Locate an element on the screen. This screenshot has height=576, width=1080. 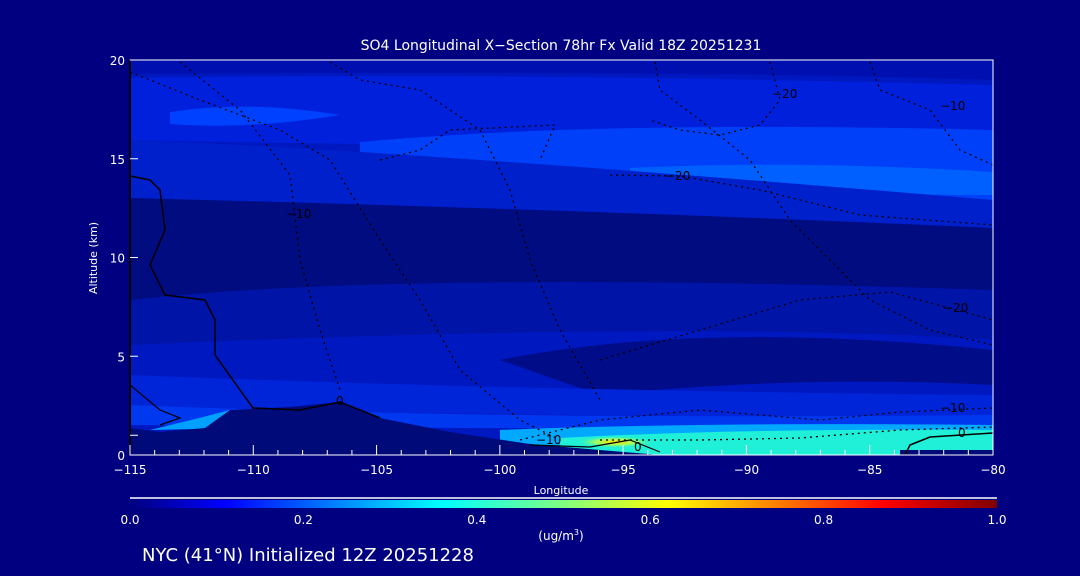
contour-zero-sw is located at coordinates (156, 405).